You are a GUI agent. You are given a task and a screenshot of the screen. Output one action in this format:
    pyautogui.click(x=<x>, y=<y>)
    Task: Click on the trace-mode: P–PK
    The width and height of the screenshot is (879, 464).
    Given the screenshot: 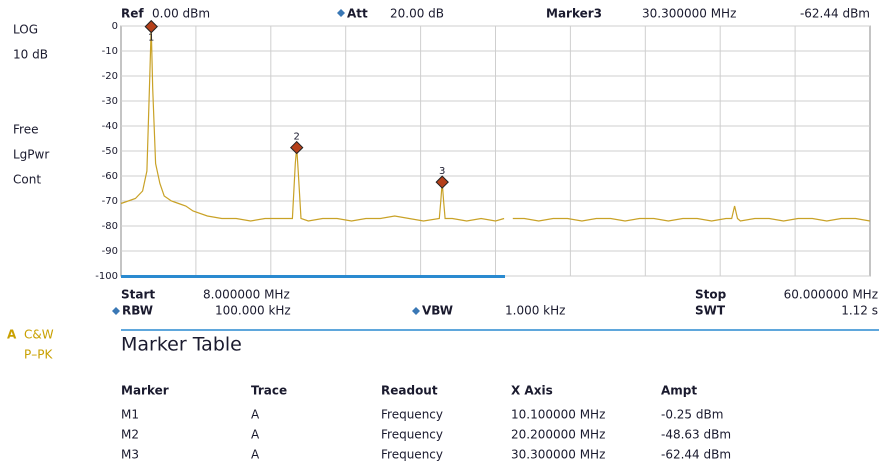 What is the action you would take?
    pyautogui.click(x=38, y=355)
    